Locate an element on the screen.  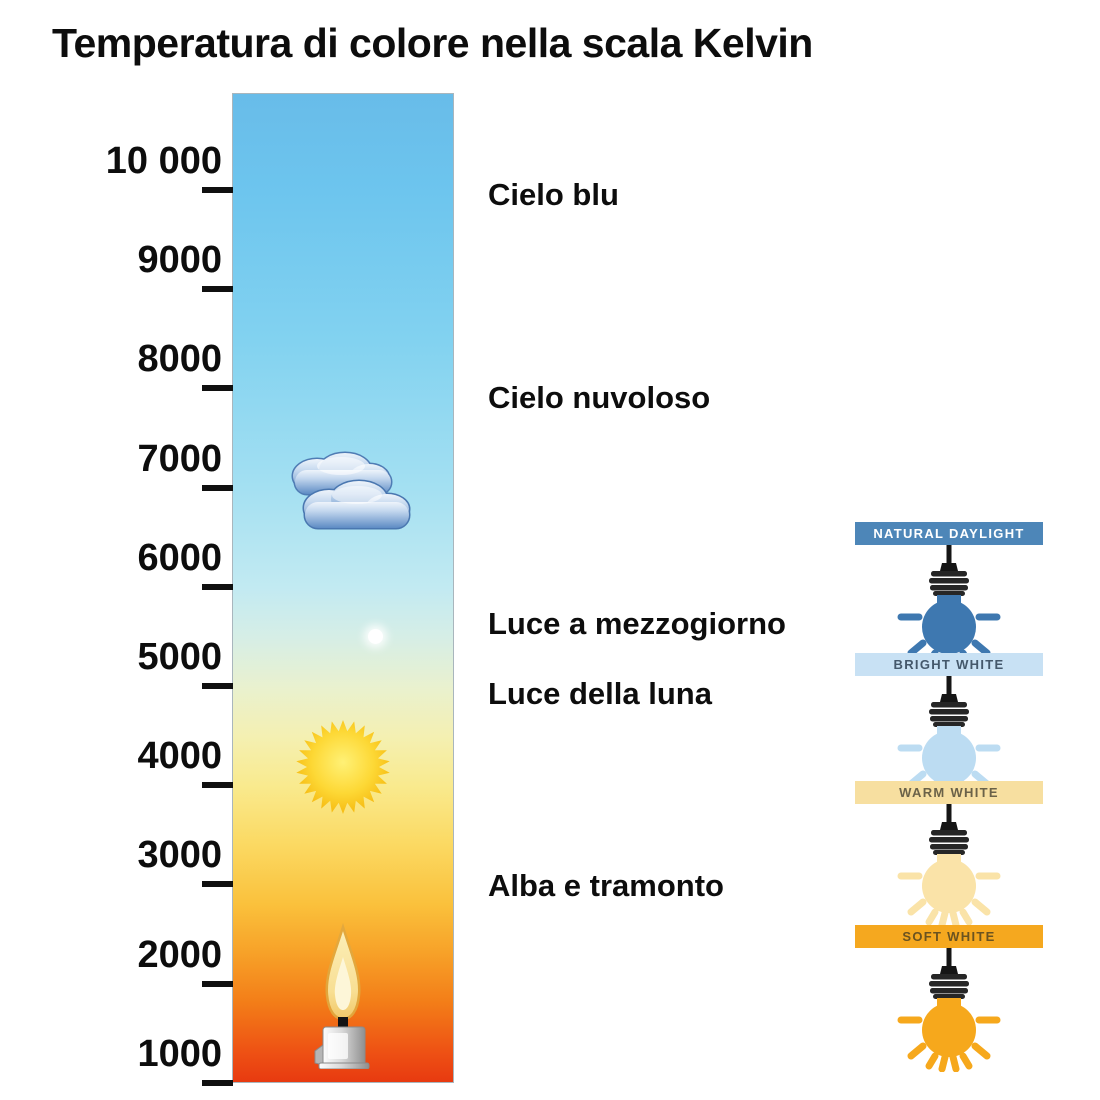
scale-tick-label: 9000 is located at coordinates (179, 260).